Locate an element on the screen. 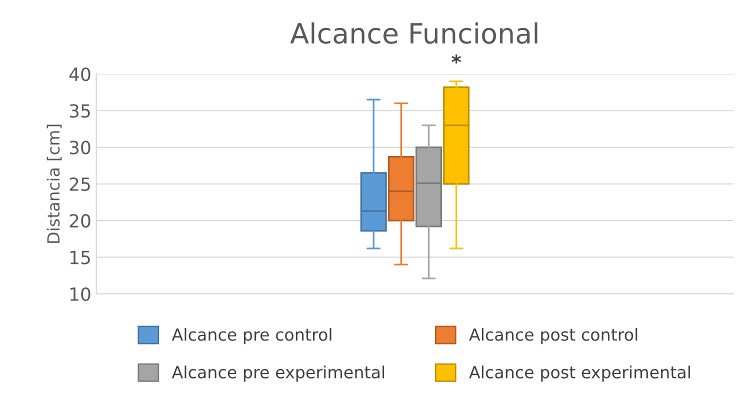 Image resolution: width=741 pixels, height=411 pixels. y-tick-label: 20 is located at coordinates (80, 221).